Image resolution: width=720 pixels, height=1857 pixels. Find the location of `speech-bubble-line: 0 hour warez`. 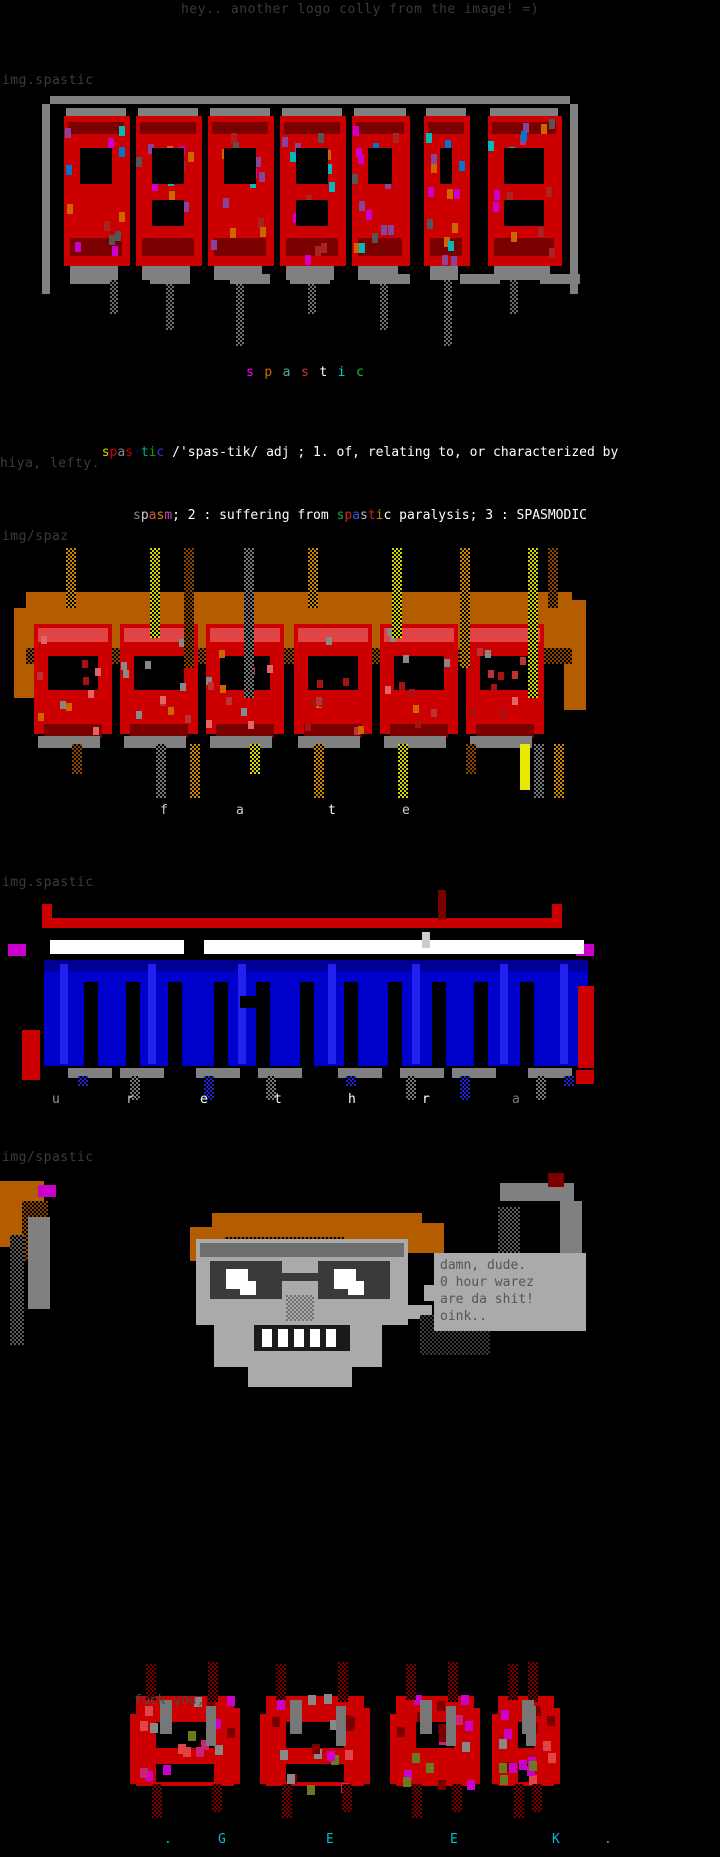

speech-bubble-line: 0 hour warez is located at coordinates (487, 1282).